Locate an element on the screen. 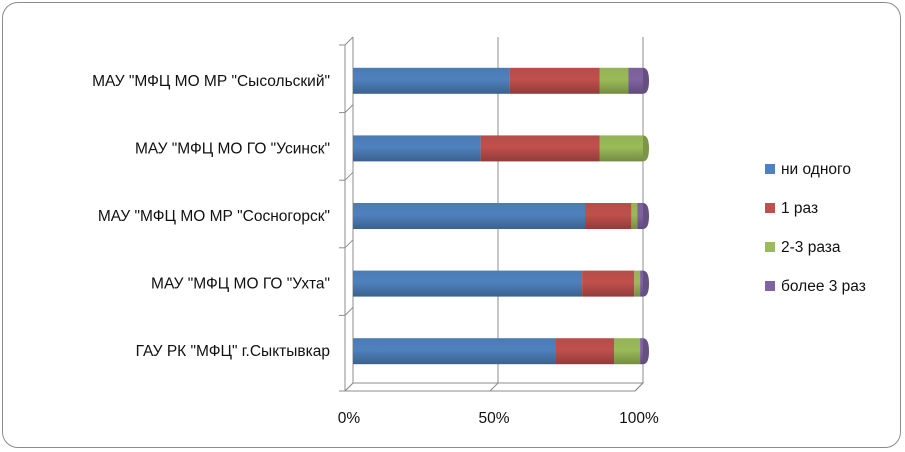 This screenshot has height=452, width=905. legend-label-3: более 3 раз is located at coordinates (823, 286).